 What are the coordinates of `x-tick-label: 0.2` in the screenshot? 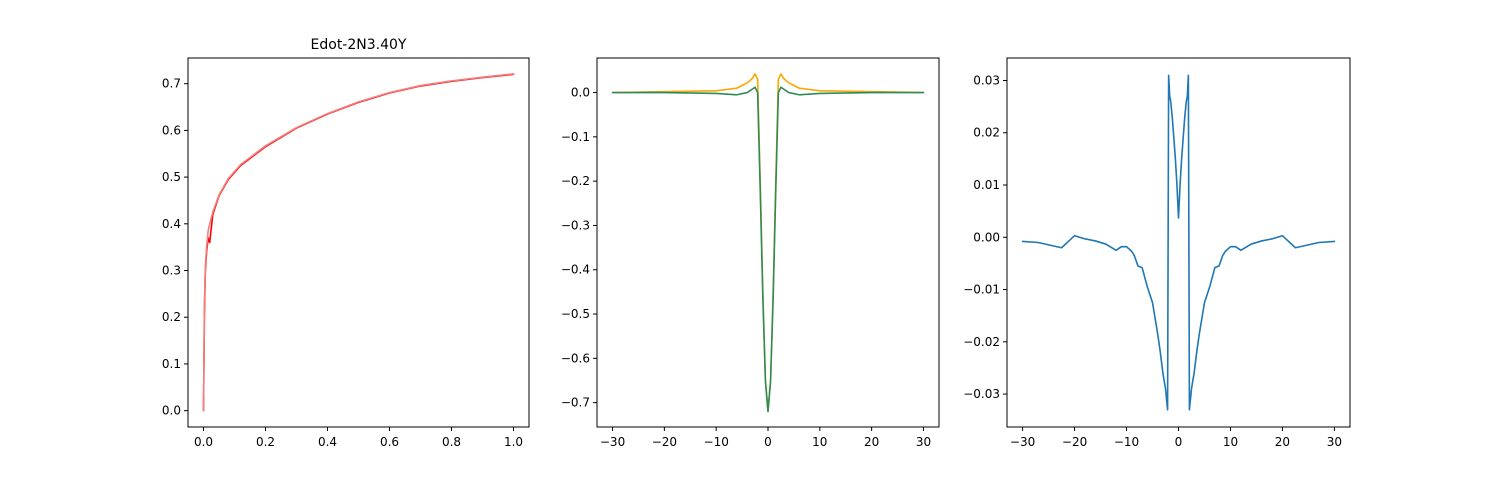 It's located at (265, 442).